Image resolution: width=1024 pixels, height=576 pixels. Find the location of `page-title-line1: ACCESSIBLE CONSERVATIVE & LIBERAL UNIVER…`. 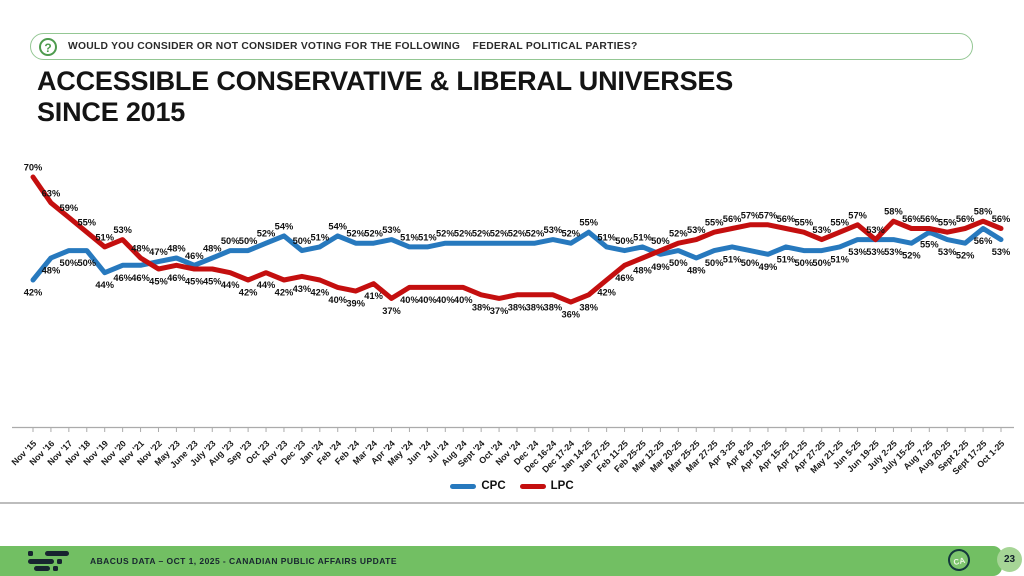

page-title-line1: ACCESSIBLE CONSERVATIVE & LIBERAL UNIVER… is located at coordinates (385, 81).